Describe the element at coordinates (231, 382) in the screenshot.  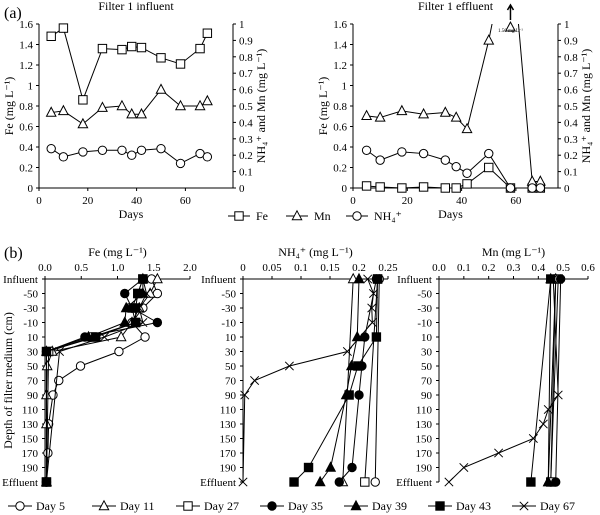
I see `profile-nh4-ytick-label: 70` at that location.